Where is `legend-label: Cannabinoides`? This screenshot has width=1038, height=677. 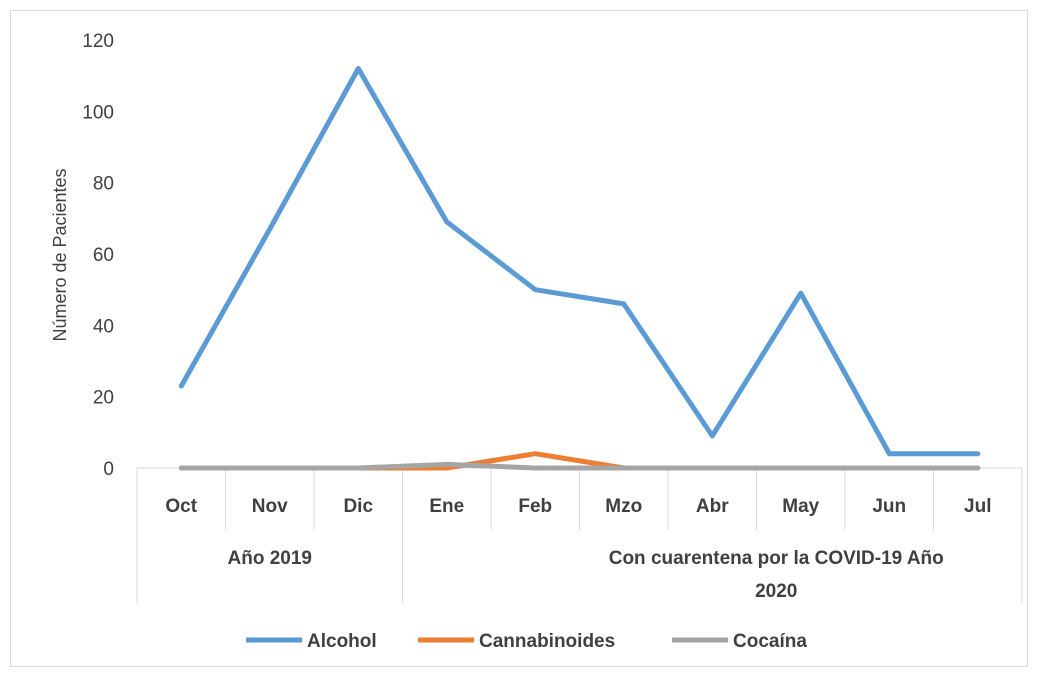 legend-label: Cannabinoides is located at coordinates (547, 641).